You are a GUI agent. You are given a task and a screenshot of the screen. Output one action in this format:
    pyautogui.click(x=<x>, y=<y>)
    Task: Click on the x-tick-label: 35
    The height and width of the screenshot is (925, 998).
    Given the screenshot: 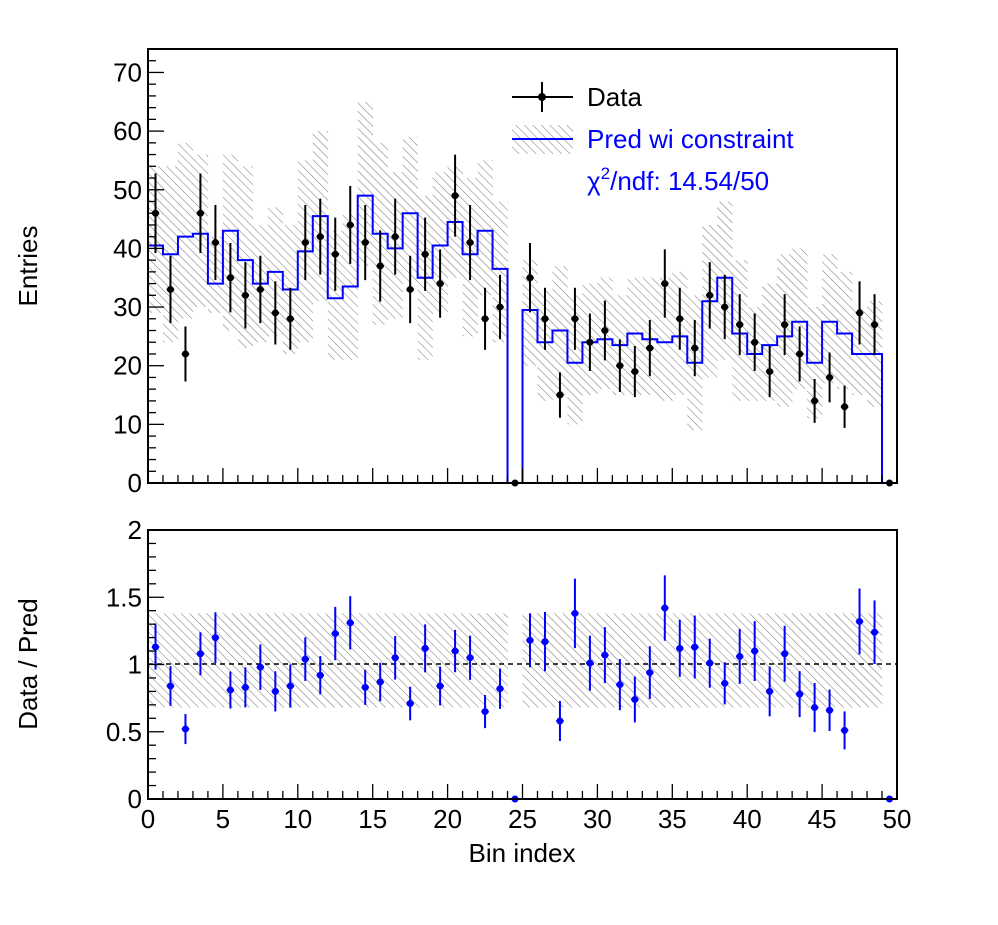 What is the action you would take?
    pyautogui.click(x=672, y=819)
    